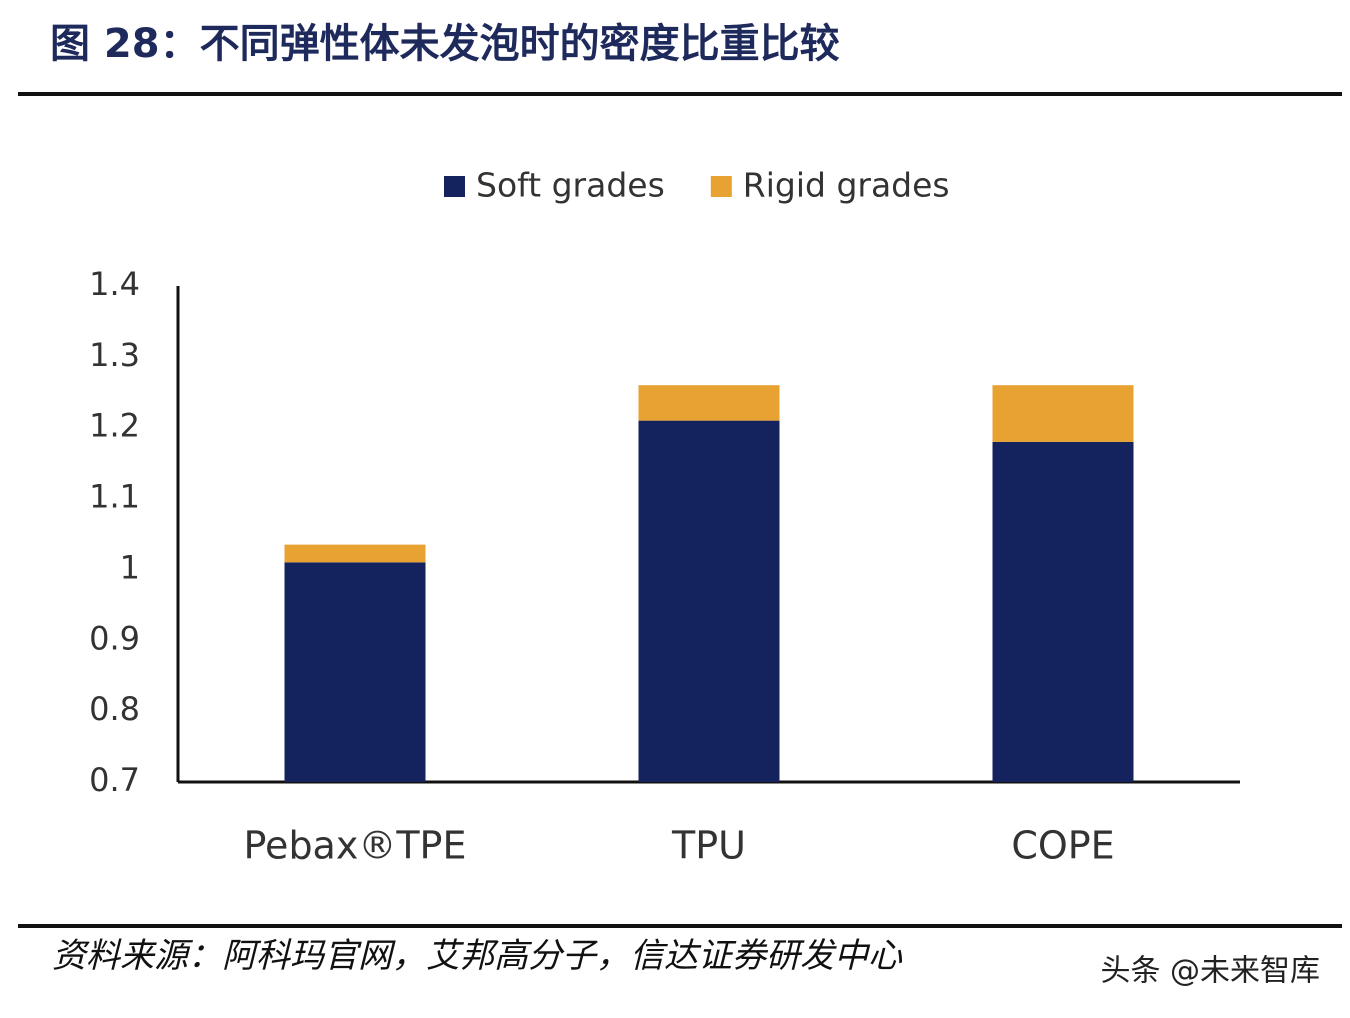 This screenshot has width=1350, height=1018. What do you see at coordinates (114, 497) in the screenshot?
I see `y-tick-label: 1.1` at bounding box center [114, 497].